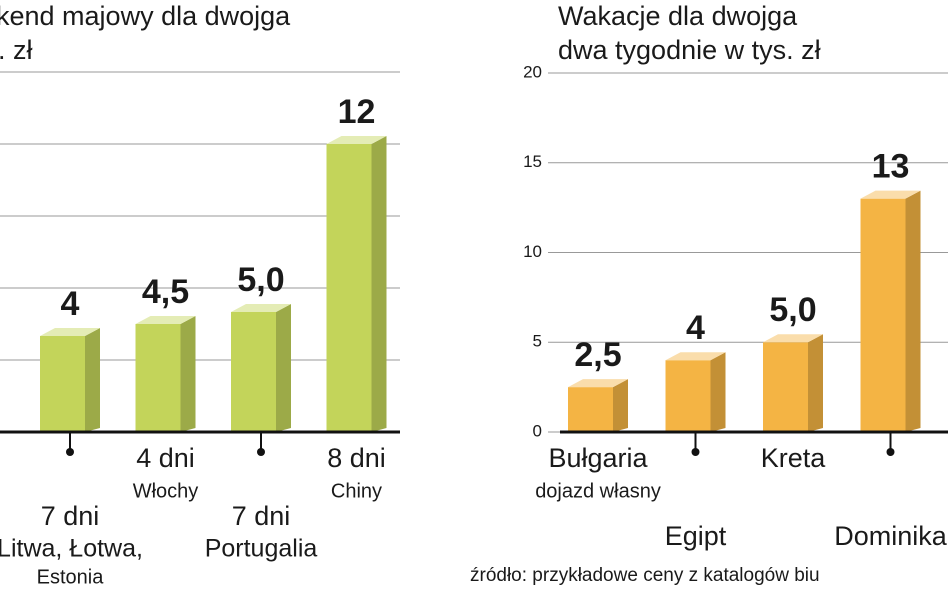 The width and height of the screenshot is (948, 593). I want to click on value-label: 13, so click(891, 167).